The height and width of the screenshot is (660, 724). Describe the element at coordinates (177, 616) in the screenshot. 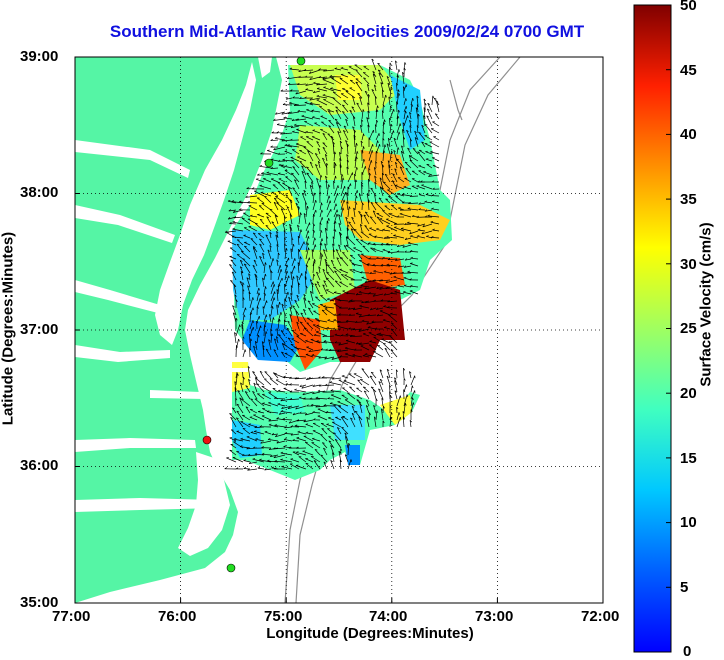

I see `x-tick-label: 76:00` at that location.